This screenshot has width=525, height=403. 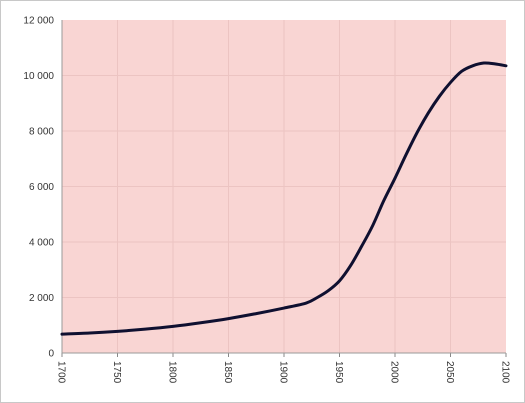 I want to click on y-tick-label: 0, so click(x=51, y=354).